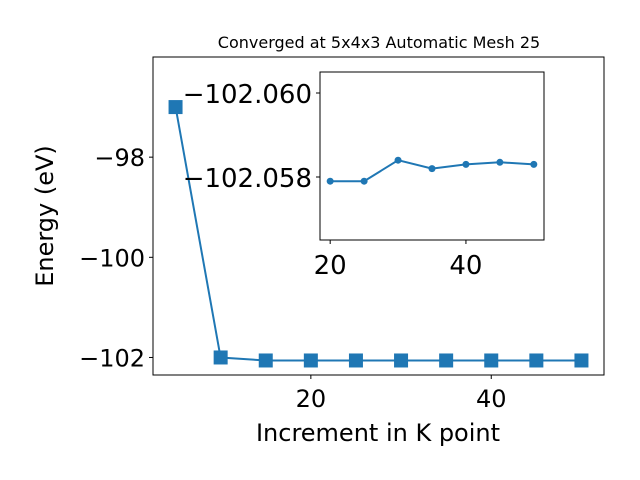 This screenshot has width=640, height=480. What do you see at coordinates (247, 179) in the screenshot?
I see `inset-y-tick-label: −102.058` at bounding box center [247, 179].